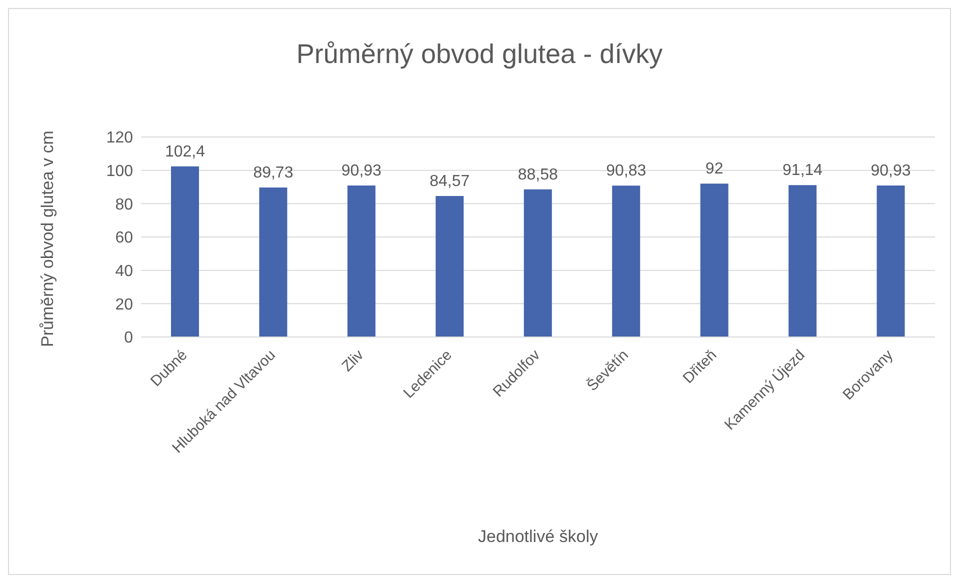  I want to click on y-tick-label: 0, so click(129, 338).